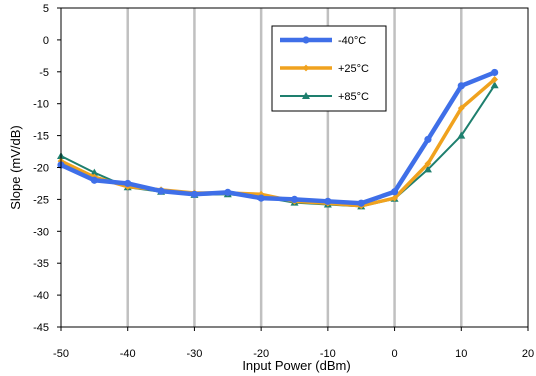  Describe the element at coordinates (61, 354) in the screenshot. I see `x-tick-label: -50` at that location.